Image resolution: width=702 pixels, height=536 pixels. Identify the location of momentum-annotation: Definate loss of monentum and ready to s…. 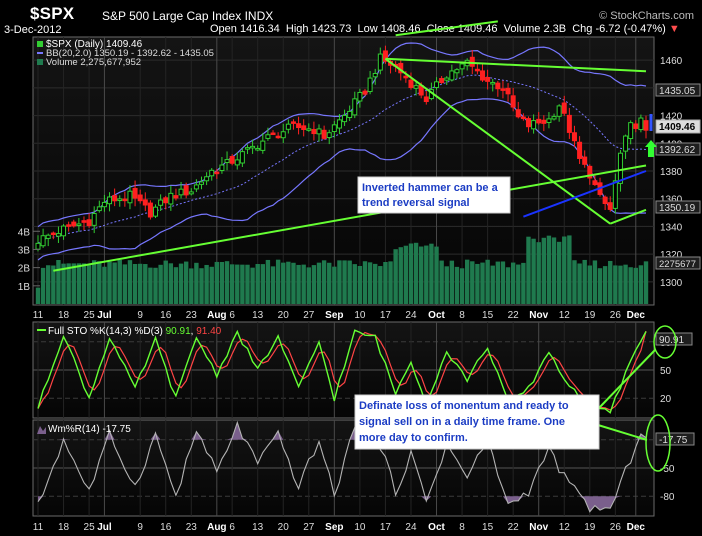
(477, 422).